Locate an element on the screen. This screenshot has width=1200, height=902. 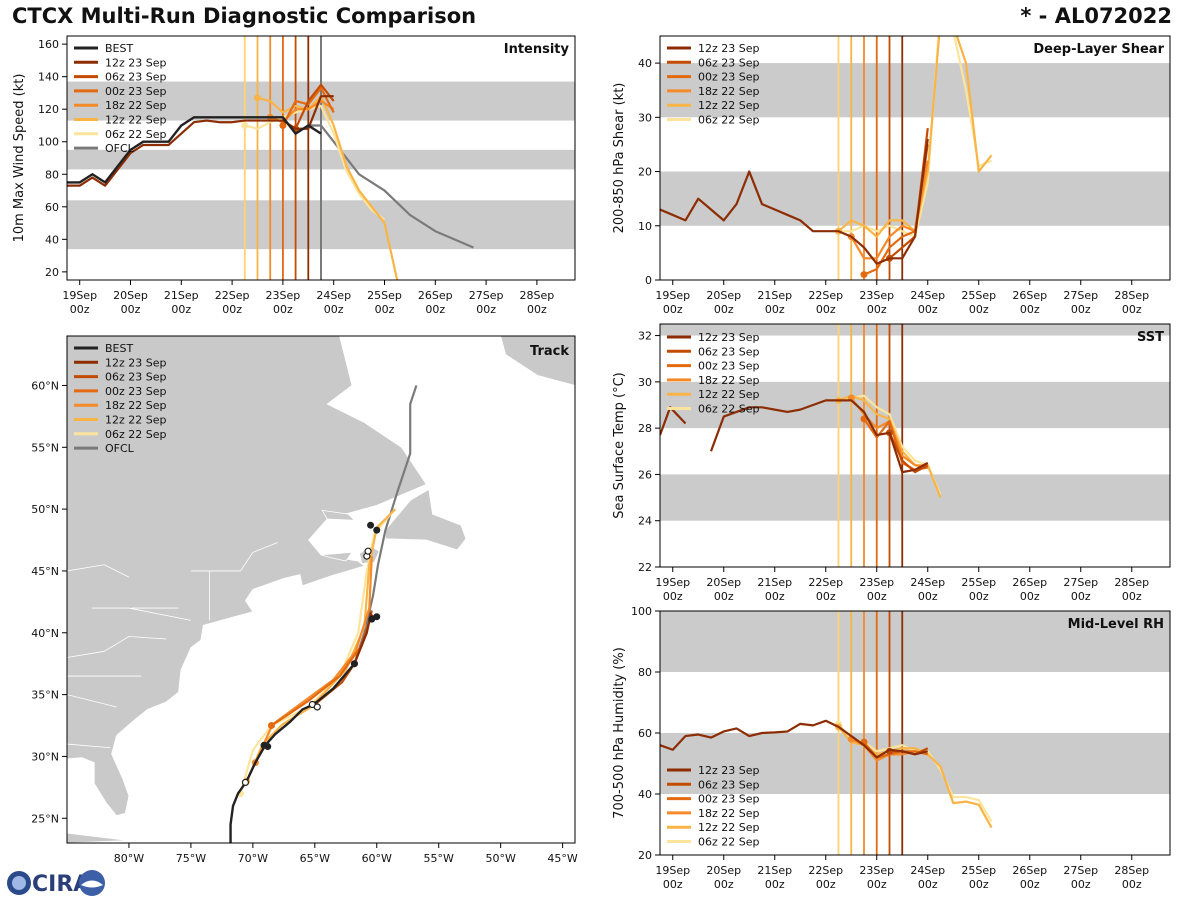
shear-ytick-label: 40 is located at coordinates (645, 63).